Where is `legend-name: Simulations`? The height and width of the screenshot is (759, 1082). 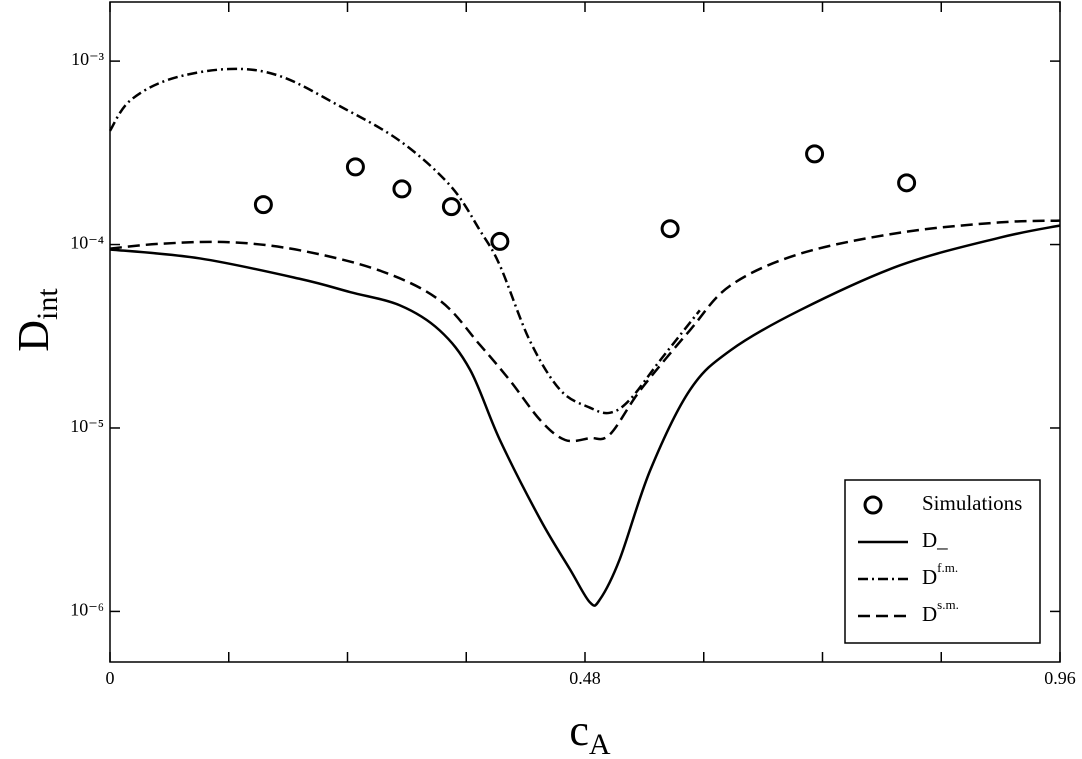 legend-name: Simulations is located at coordinates (972, 503).